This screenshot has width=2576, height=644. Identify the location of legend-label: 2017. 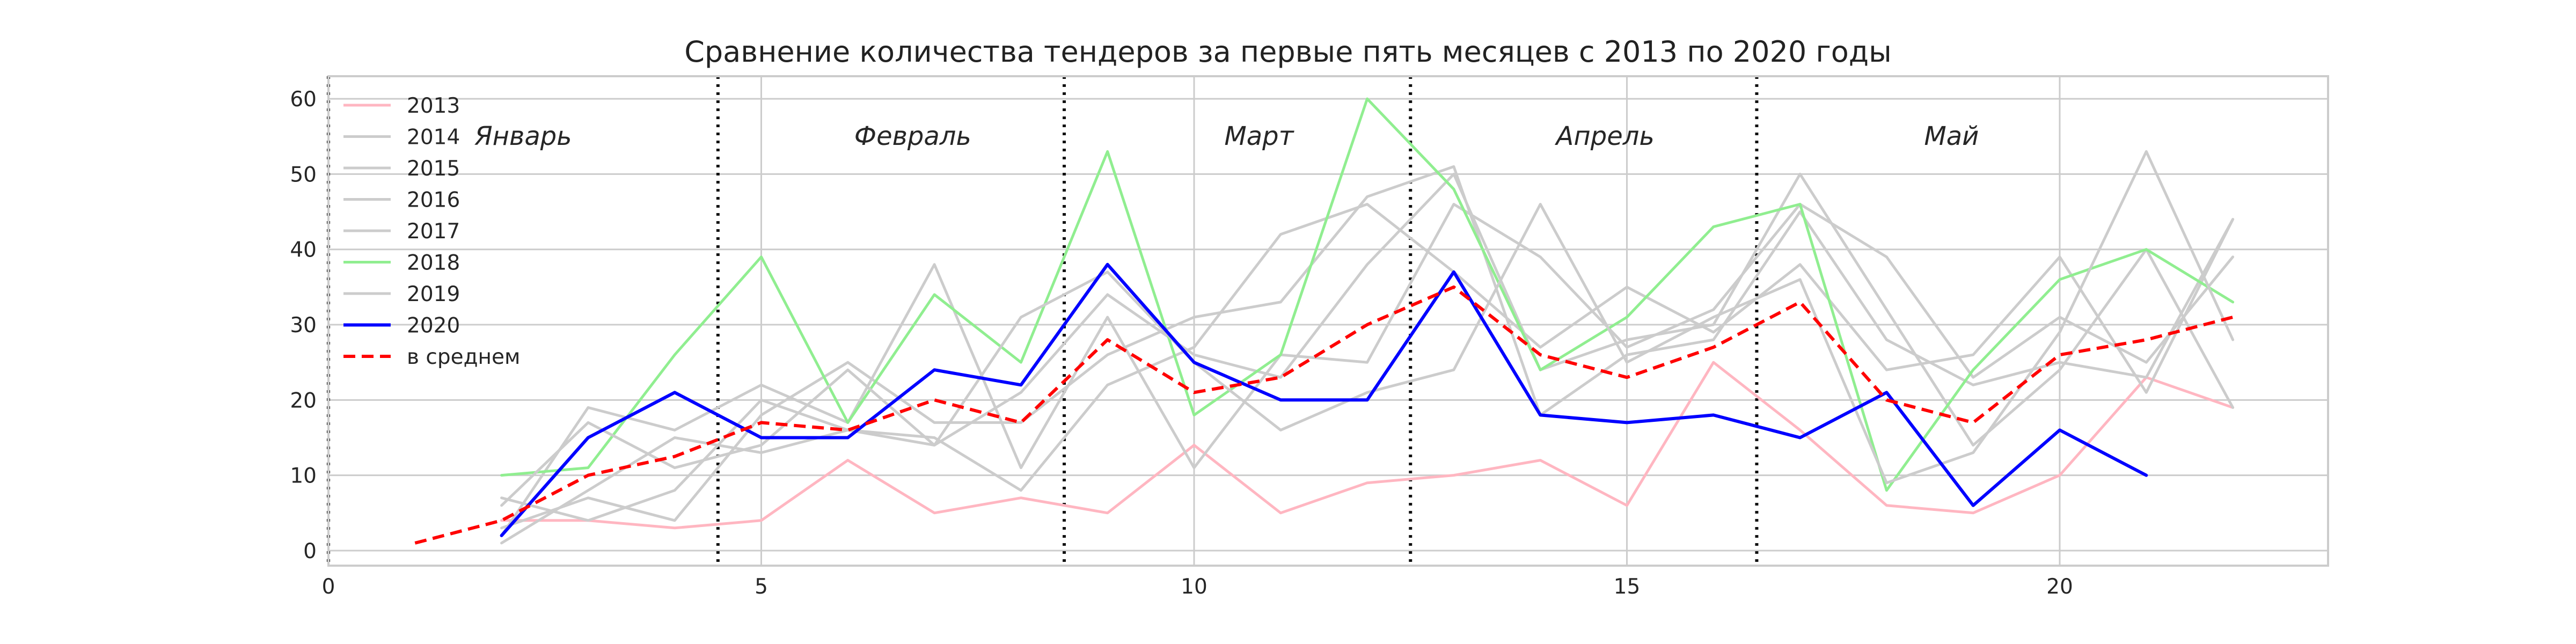
(433, 231).